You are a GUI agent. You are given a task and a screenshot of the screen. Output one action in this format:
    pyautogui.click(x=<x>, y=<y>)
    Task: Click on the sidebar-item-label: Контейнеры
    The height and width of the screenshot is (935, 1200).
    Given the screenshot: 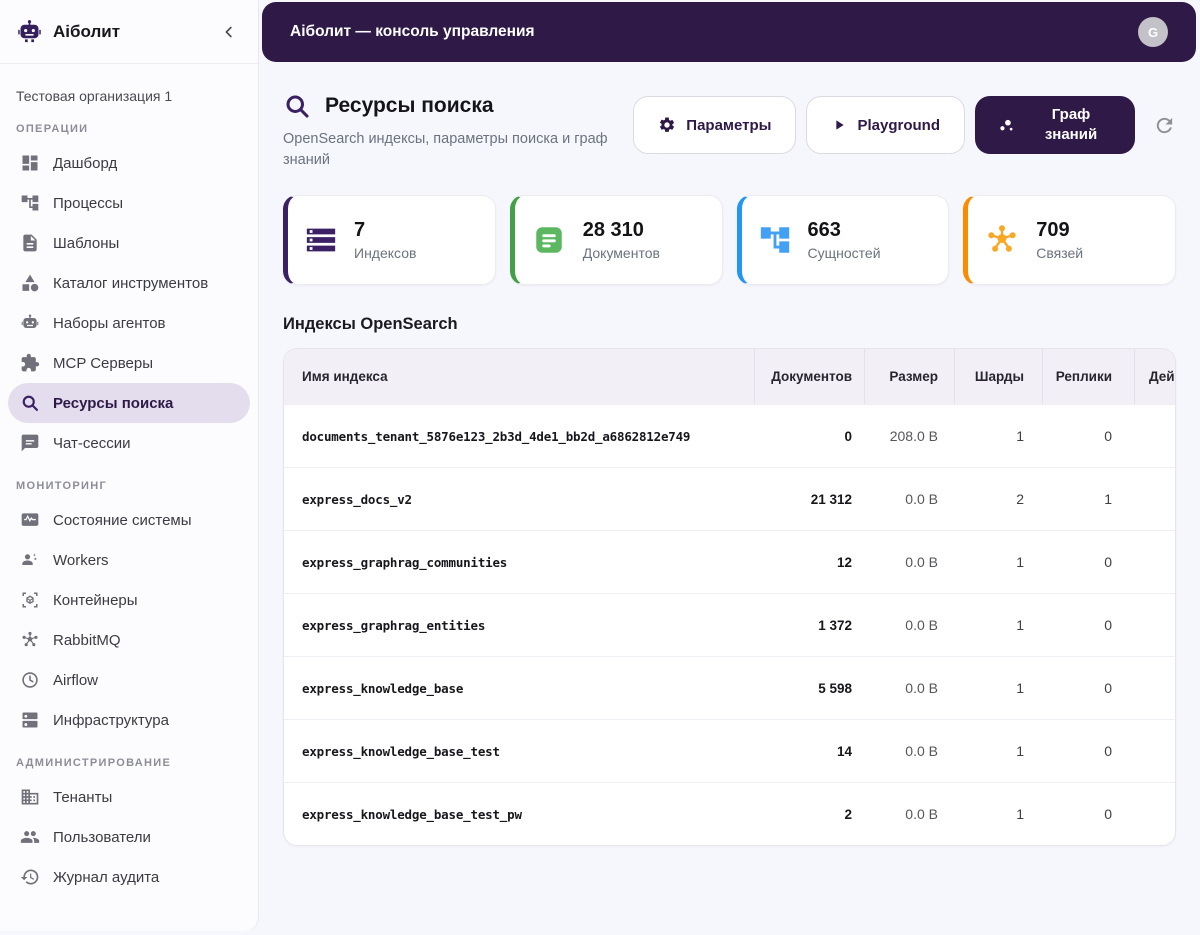 What is the action you would take?
    pyautogui.click(x=95, y=600)
    